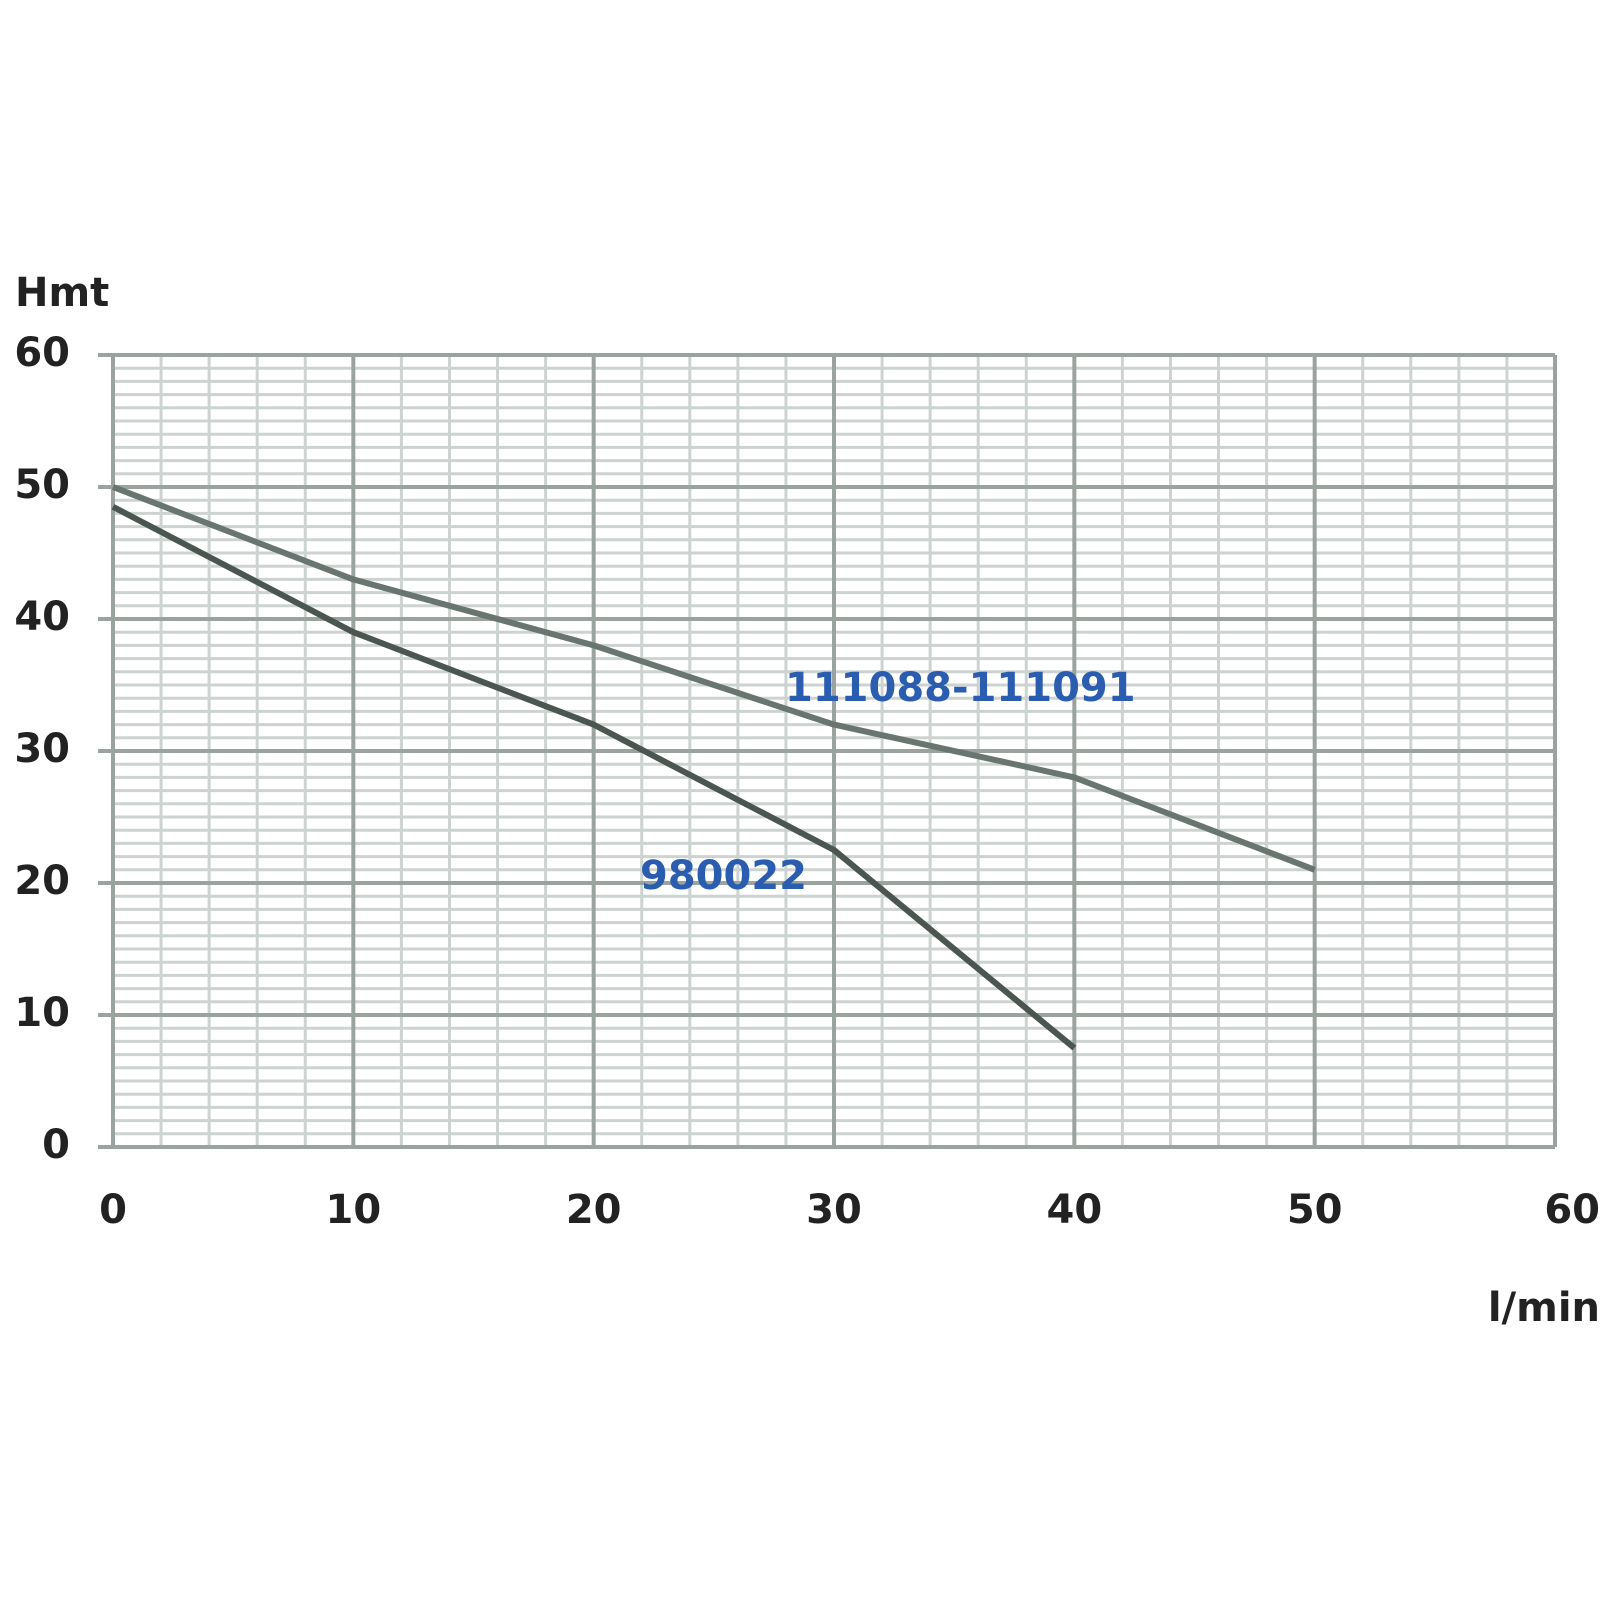 The image size is (1600, 1600). What do you see at coordinates (1315, 1210) in the screenshot?
I see `x-tick-label: 50` at bounding box center [1315, 1210].